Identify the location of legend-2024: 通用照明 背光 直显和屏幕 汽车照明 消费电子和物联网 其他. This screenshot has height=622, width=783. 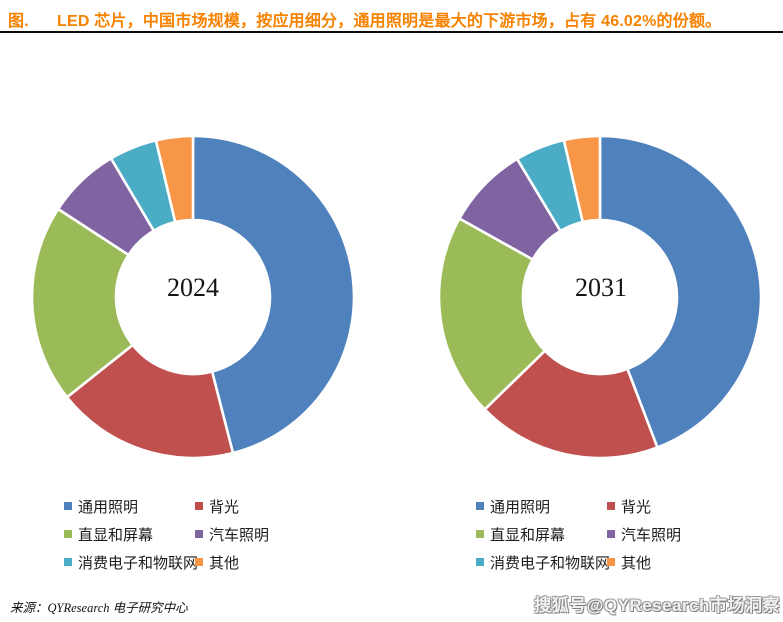
(166, 534).